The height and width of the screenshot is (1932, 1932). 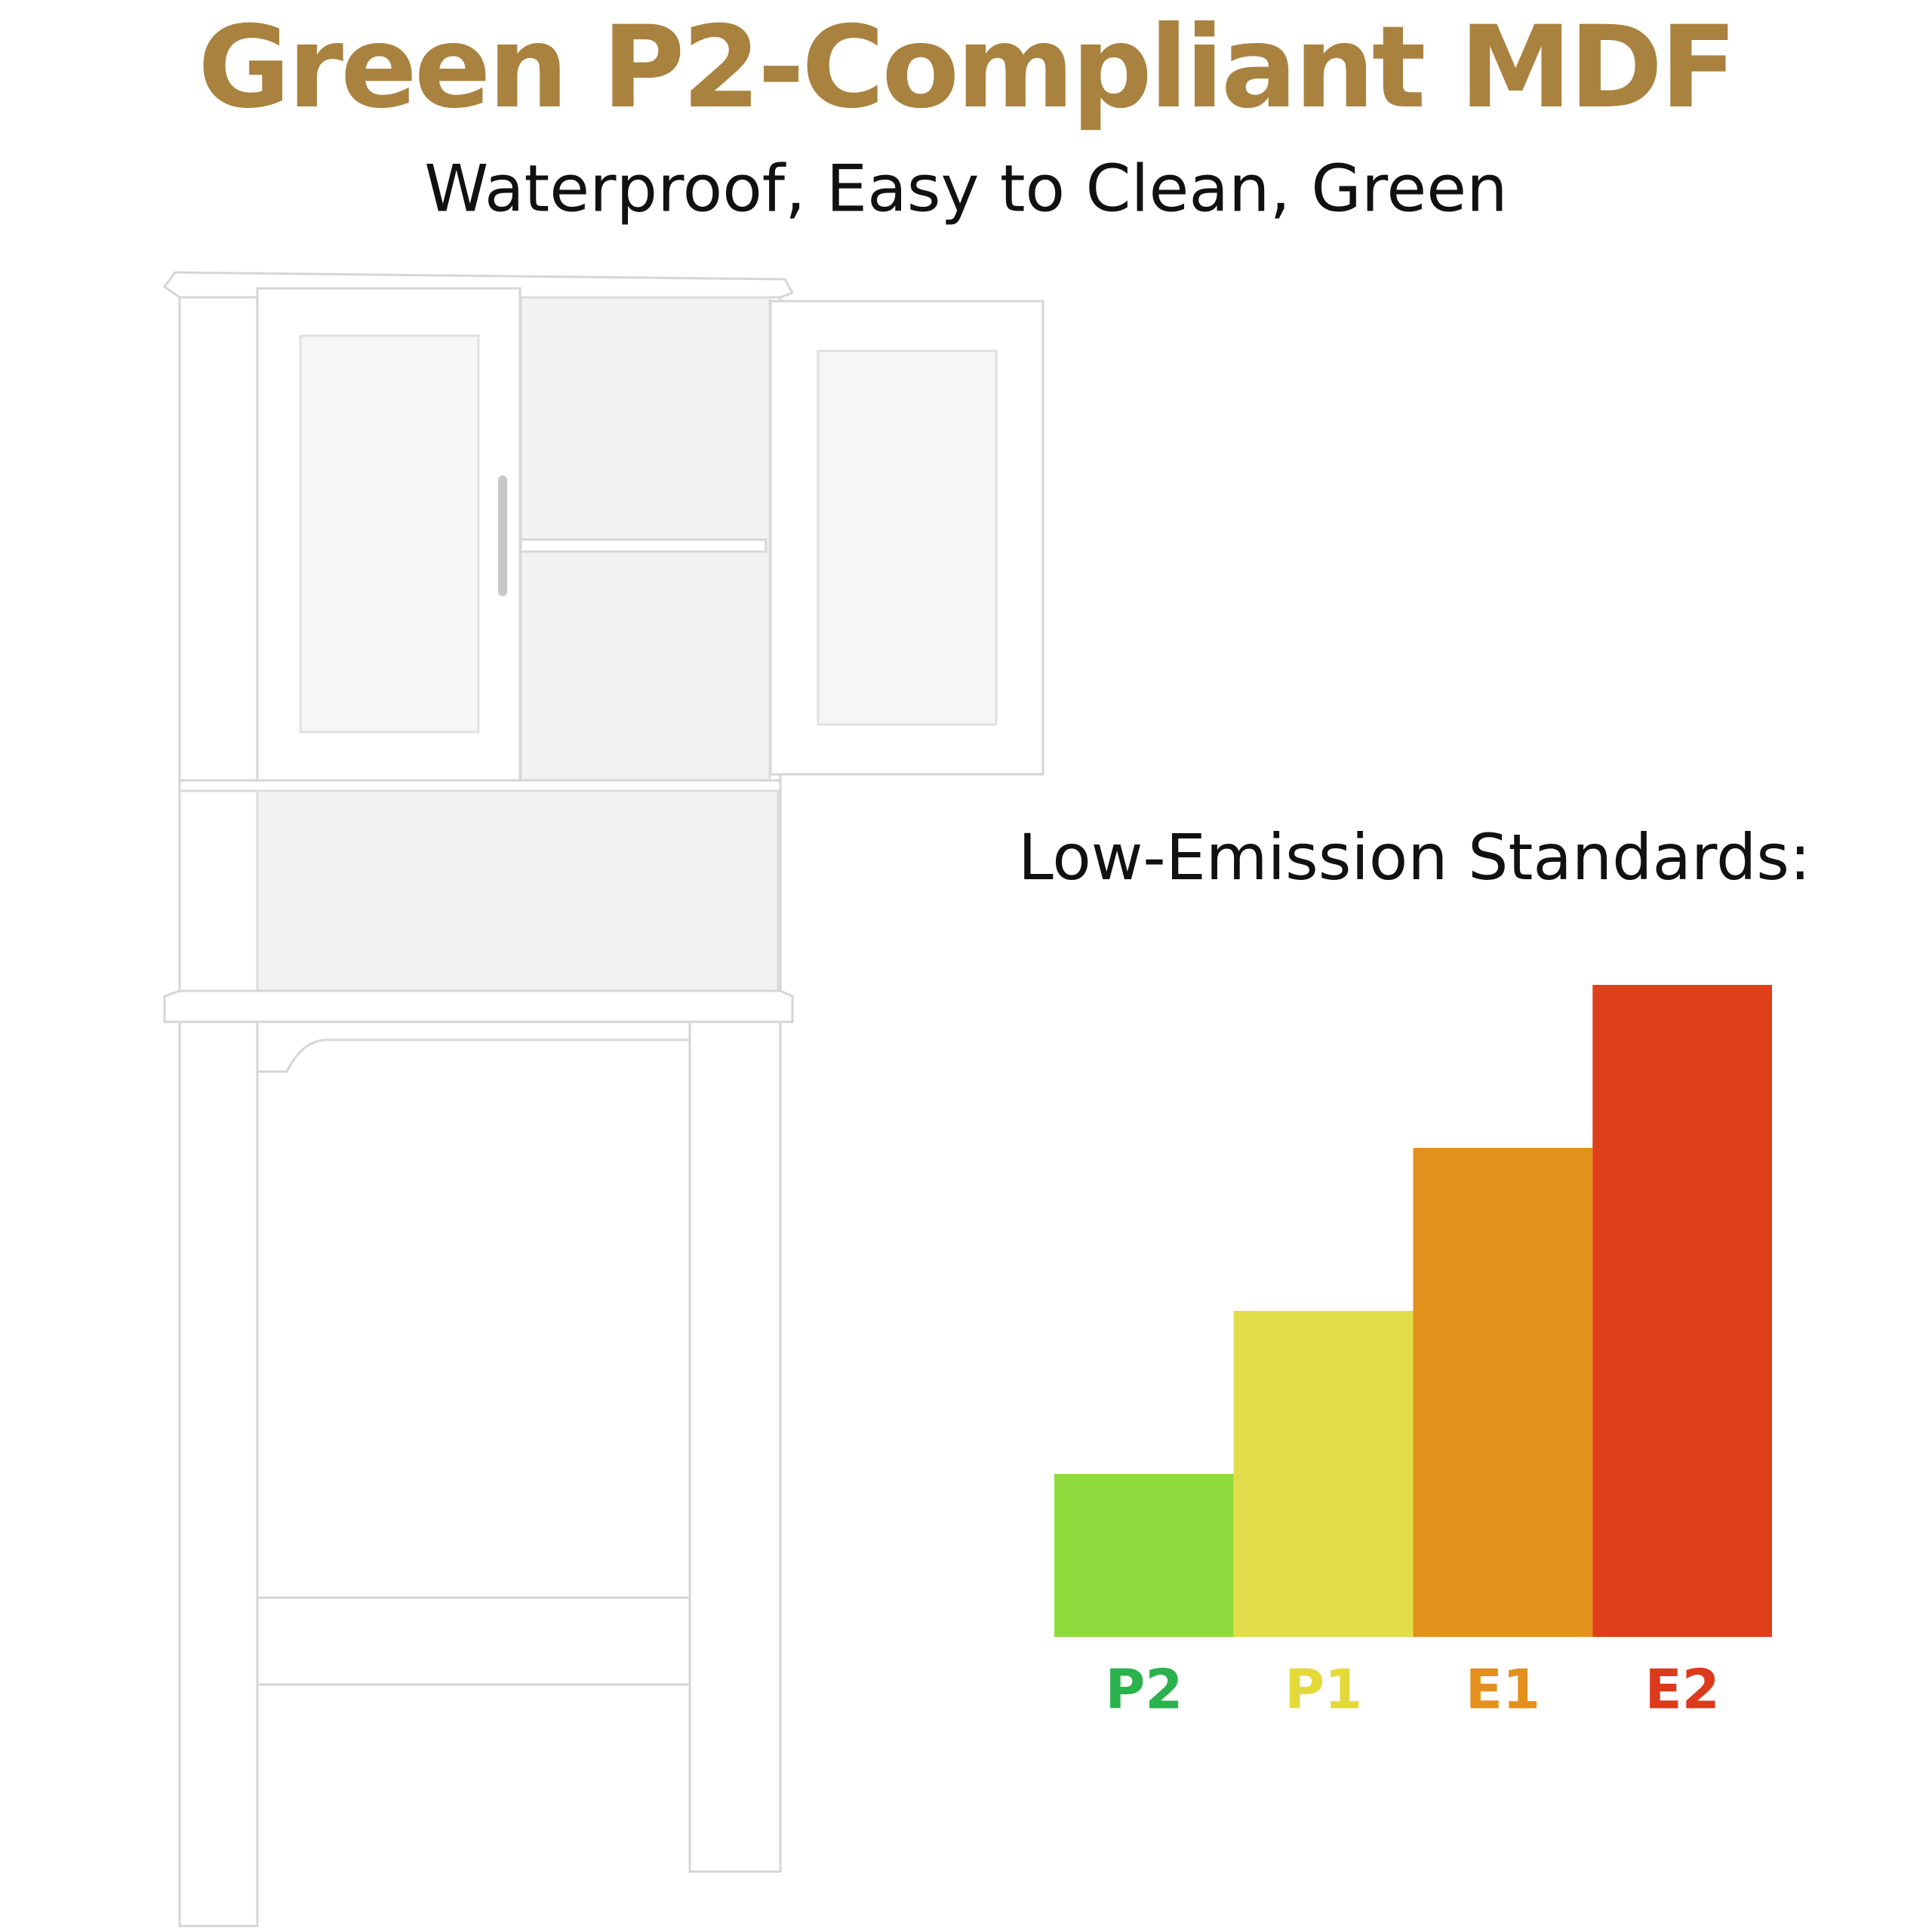 What do you see at coordinates (966, 68) in the screenshot?
I see `page-title: Green P2-Compliant MDF` at bounding box center [966, 68].